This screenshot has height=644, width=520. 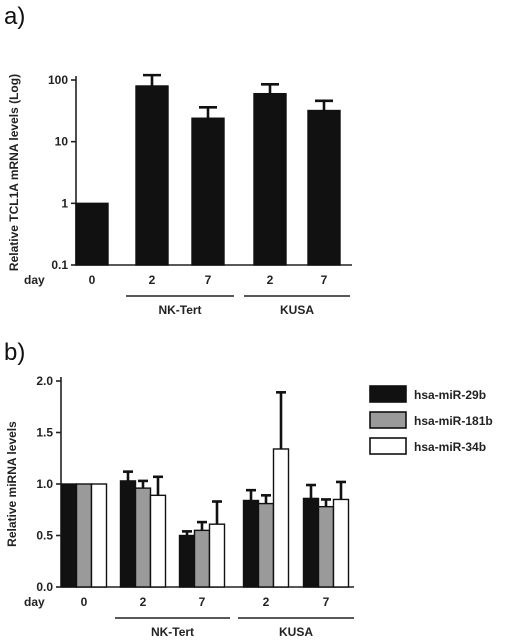 What do you see at coordinates (14, 172) in the screenshot?
I see `y-axis-title: Relative TCL1A mRNA levels (Log)` at bounding box center [14, 172].